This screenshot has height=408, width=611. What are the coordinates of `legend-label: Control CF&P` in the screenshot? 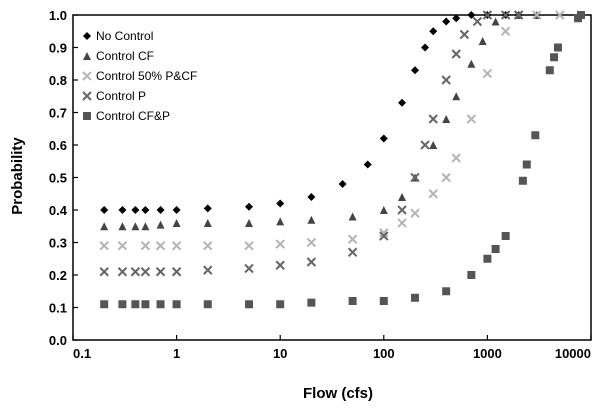 It's located at (133, 116).